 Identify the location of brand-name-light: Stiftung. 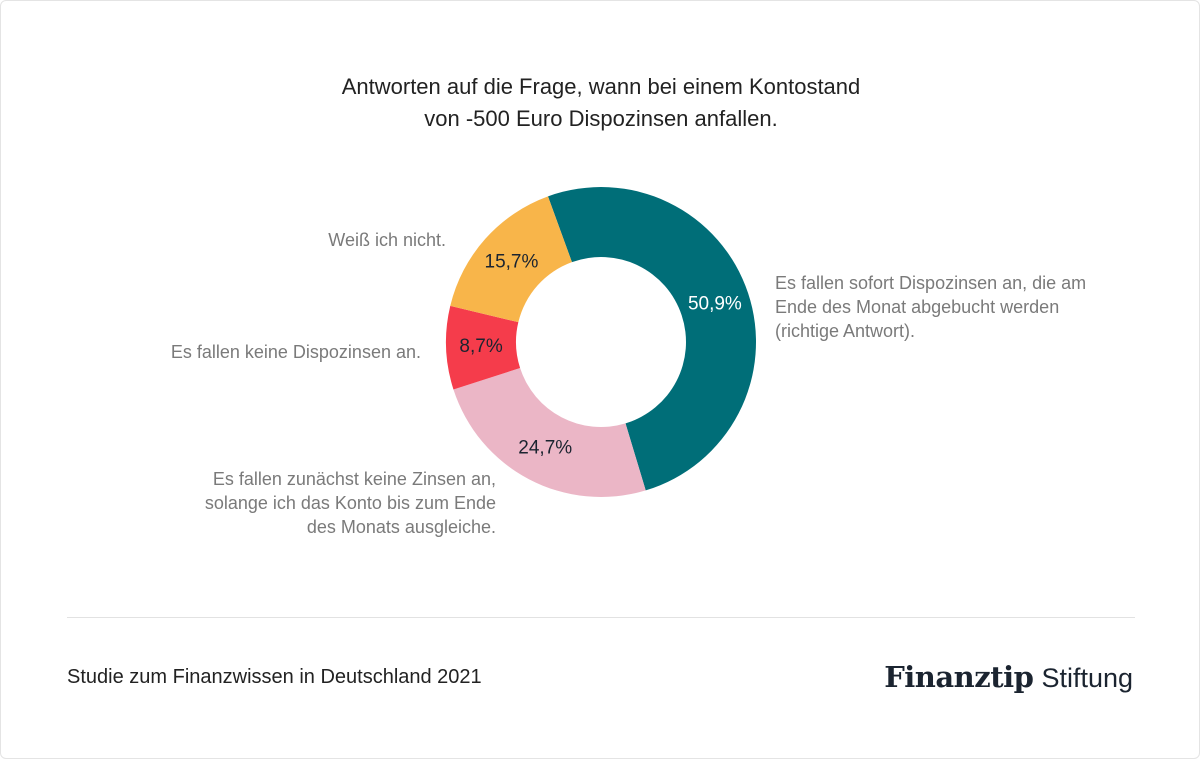
(1087, 678).